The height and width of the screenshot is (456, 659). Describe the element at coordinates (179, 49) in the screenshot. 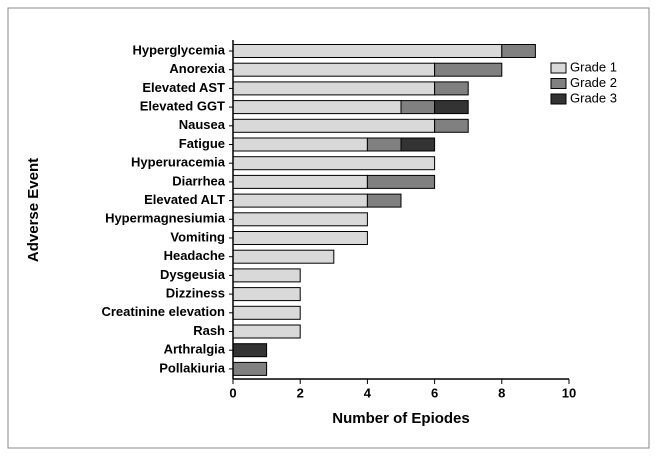

I see `y-tick-label: Hyperglycemia` at that location.